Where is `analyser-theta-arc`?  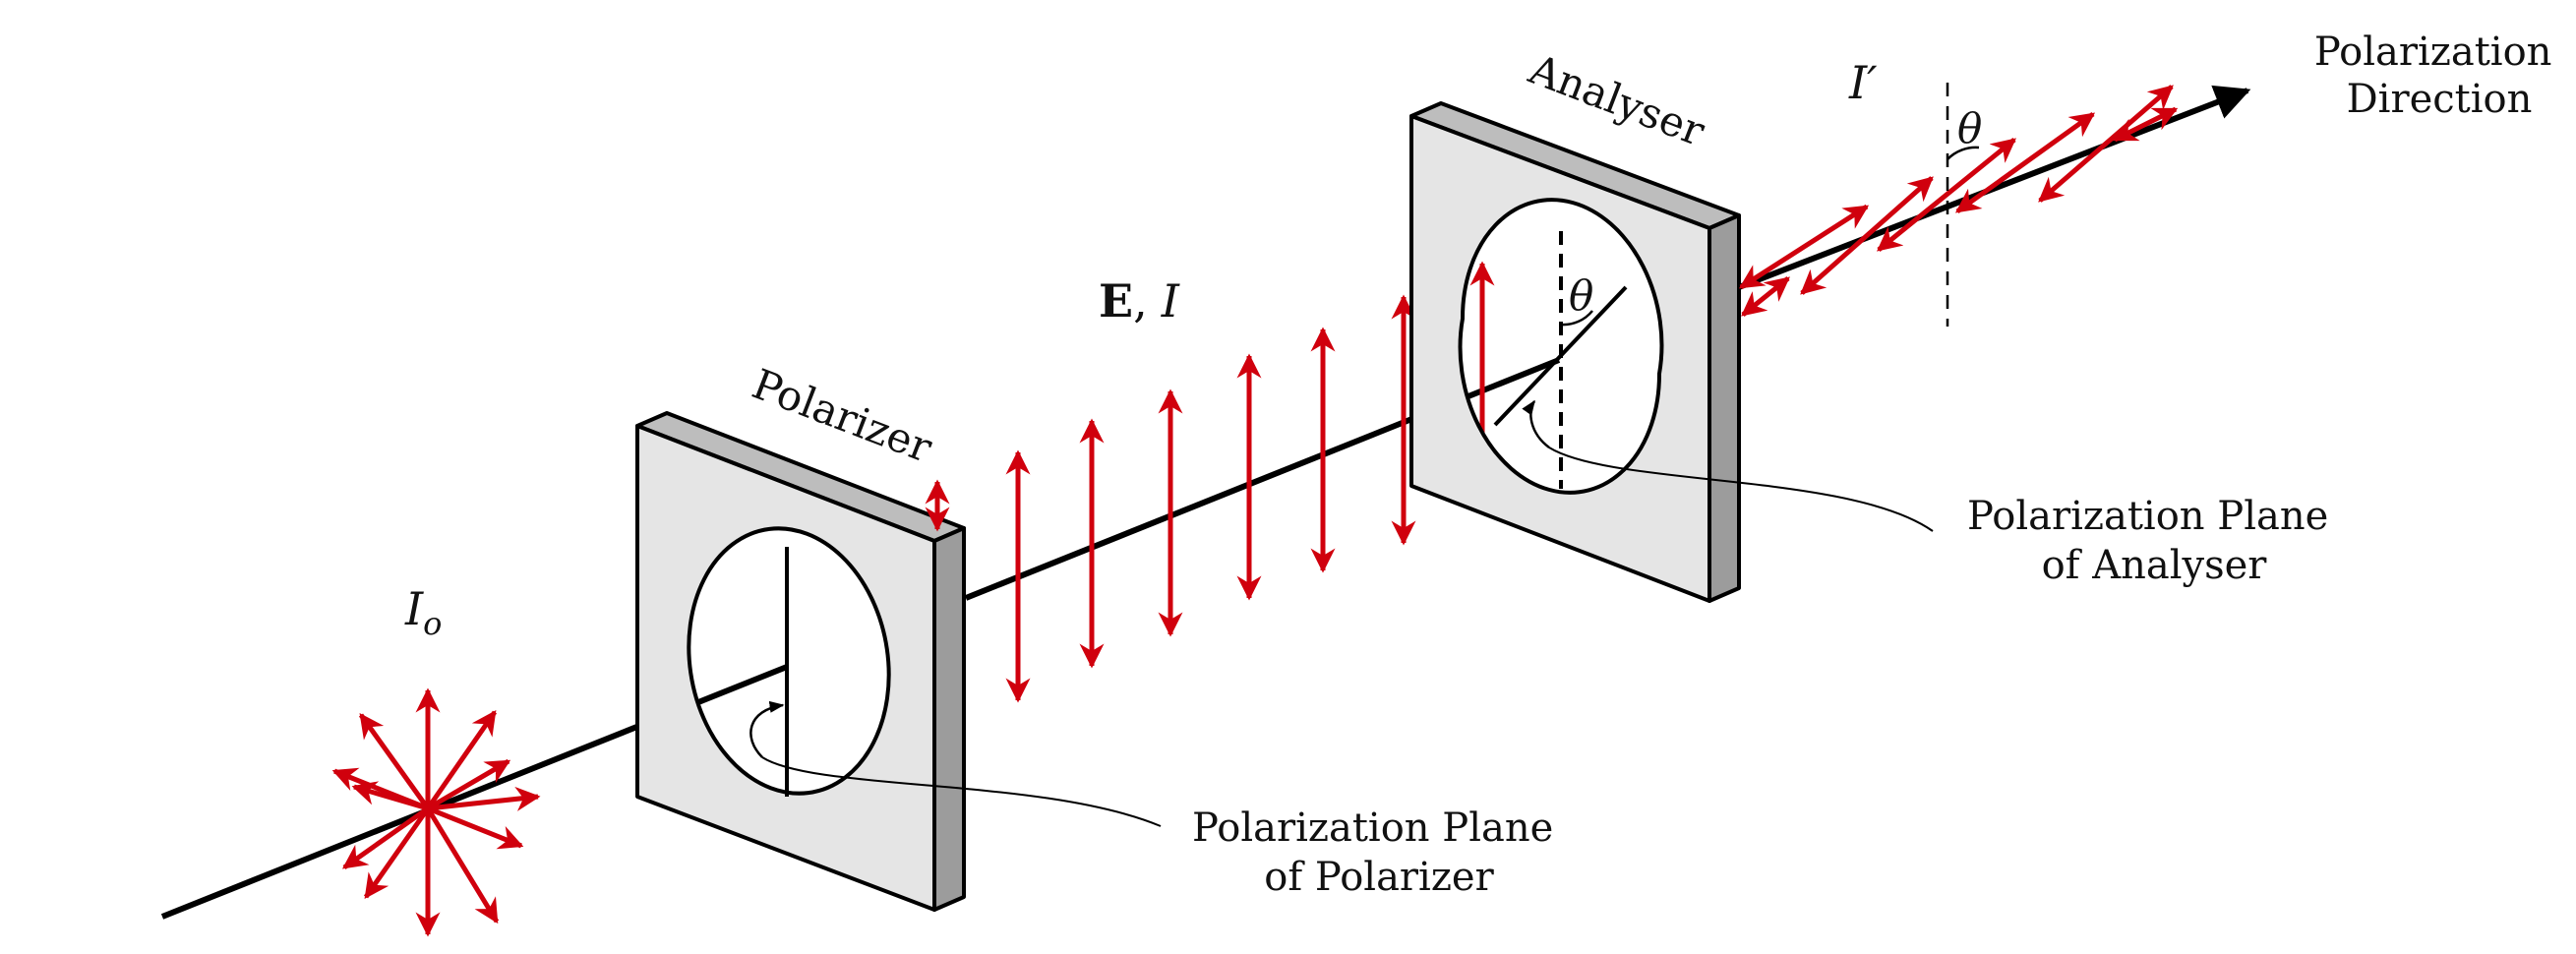 analyser-theta-arc is located at coordinates (1576, 318).